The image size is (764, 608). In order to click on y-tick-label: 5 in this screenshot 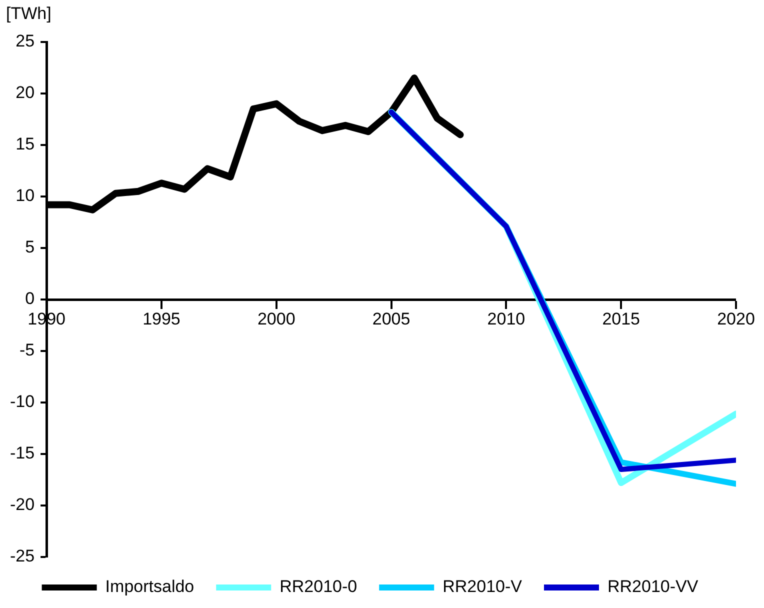, I will do `click(30, 247)`.